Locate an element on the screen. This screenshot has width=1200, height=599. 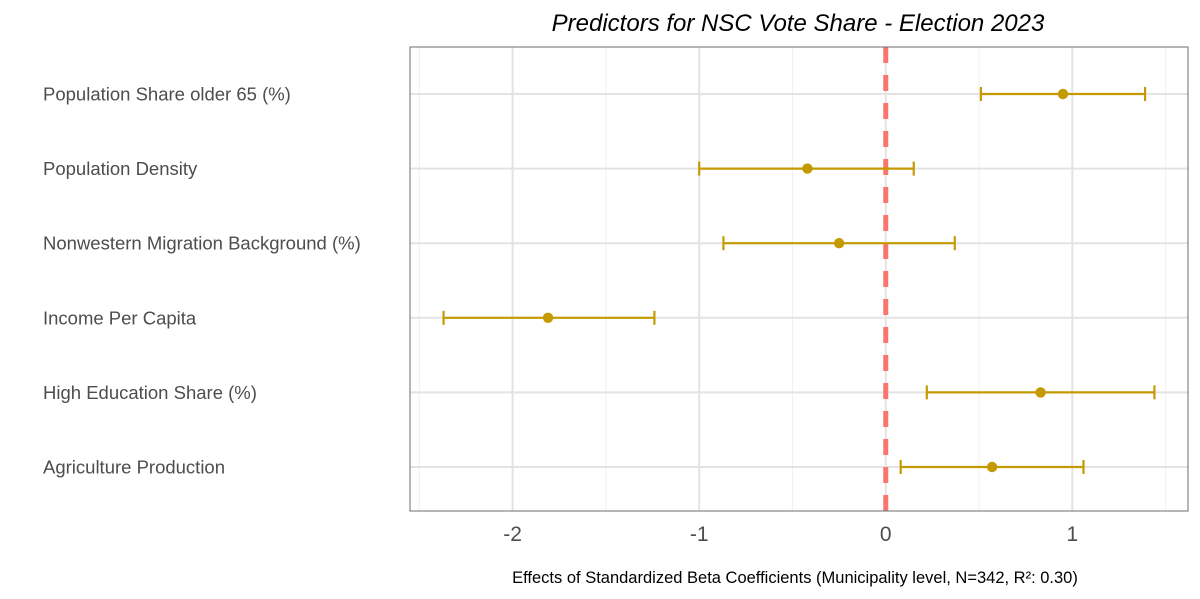
x-axis-tick-labels: -2 -1 0 1 is located at coordinates (790, 534).